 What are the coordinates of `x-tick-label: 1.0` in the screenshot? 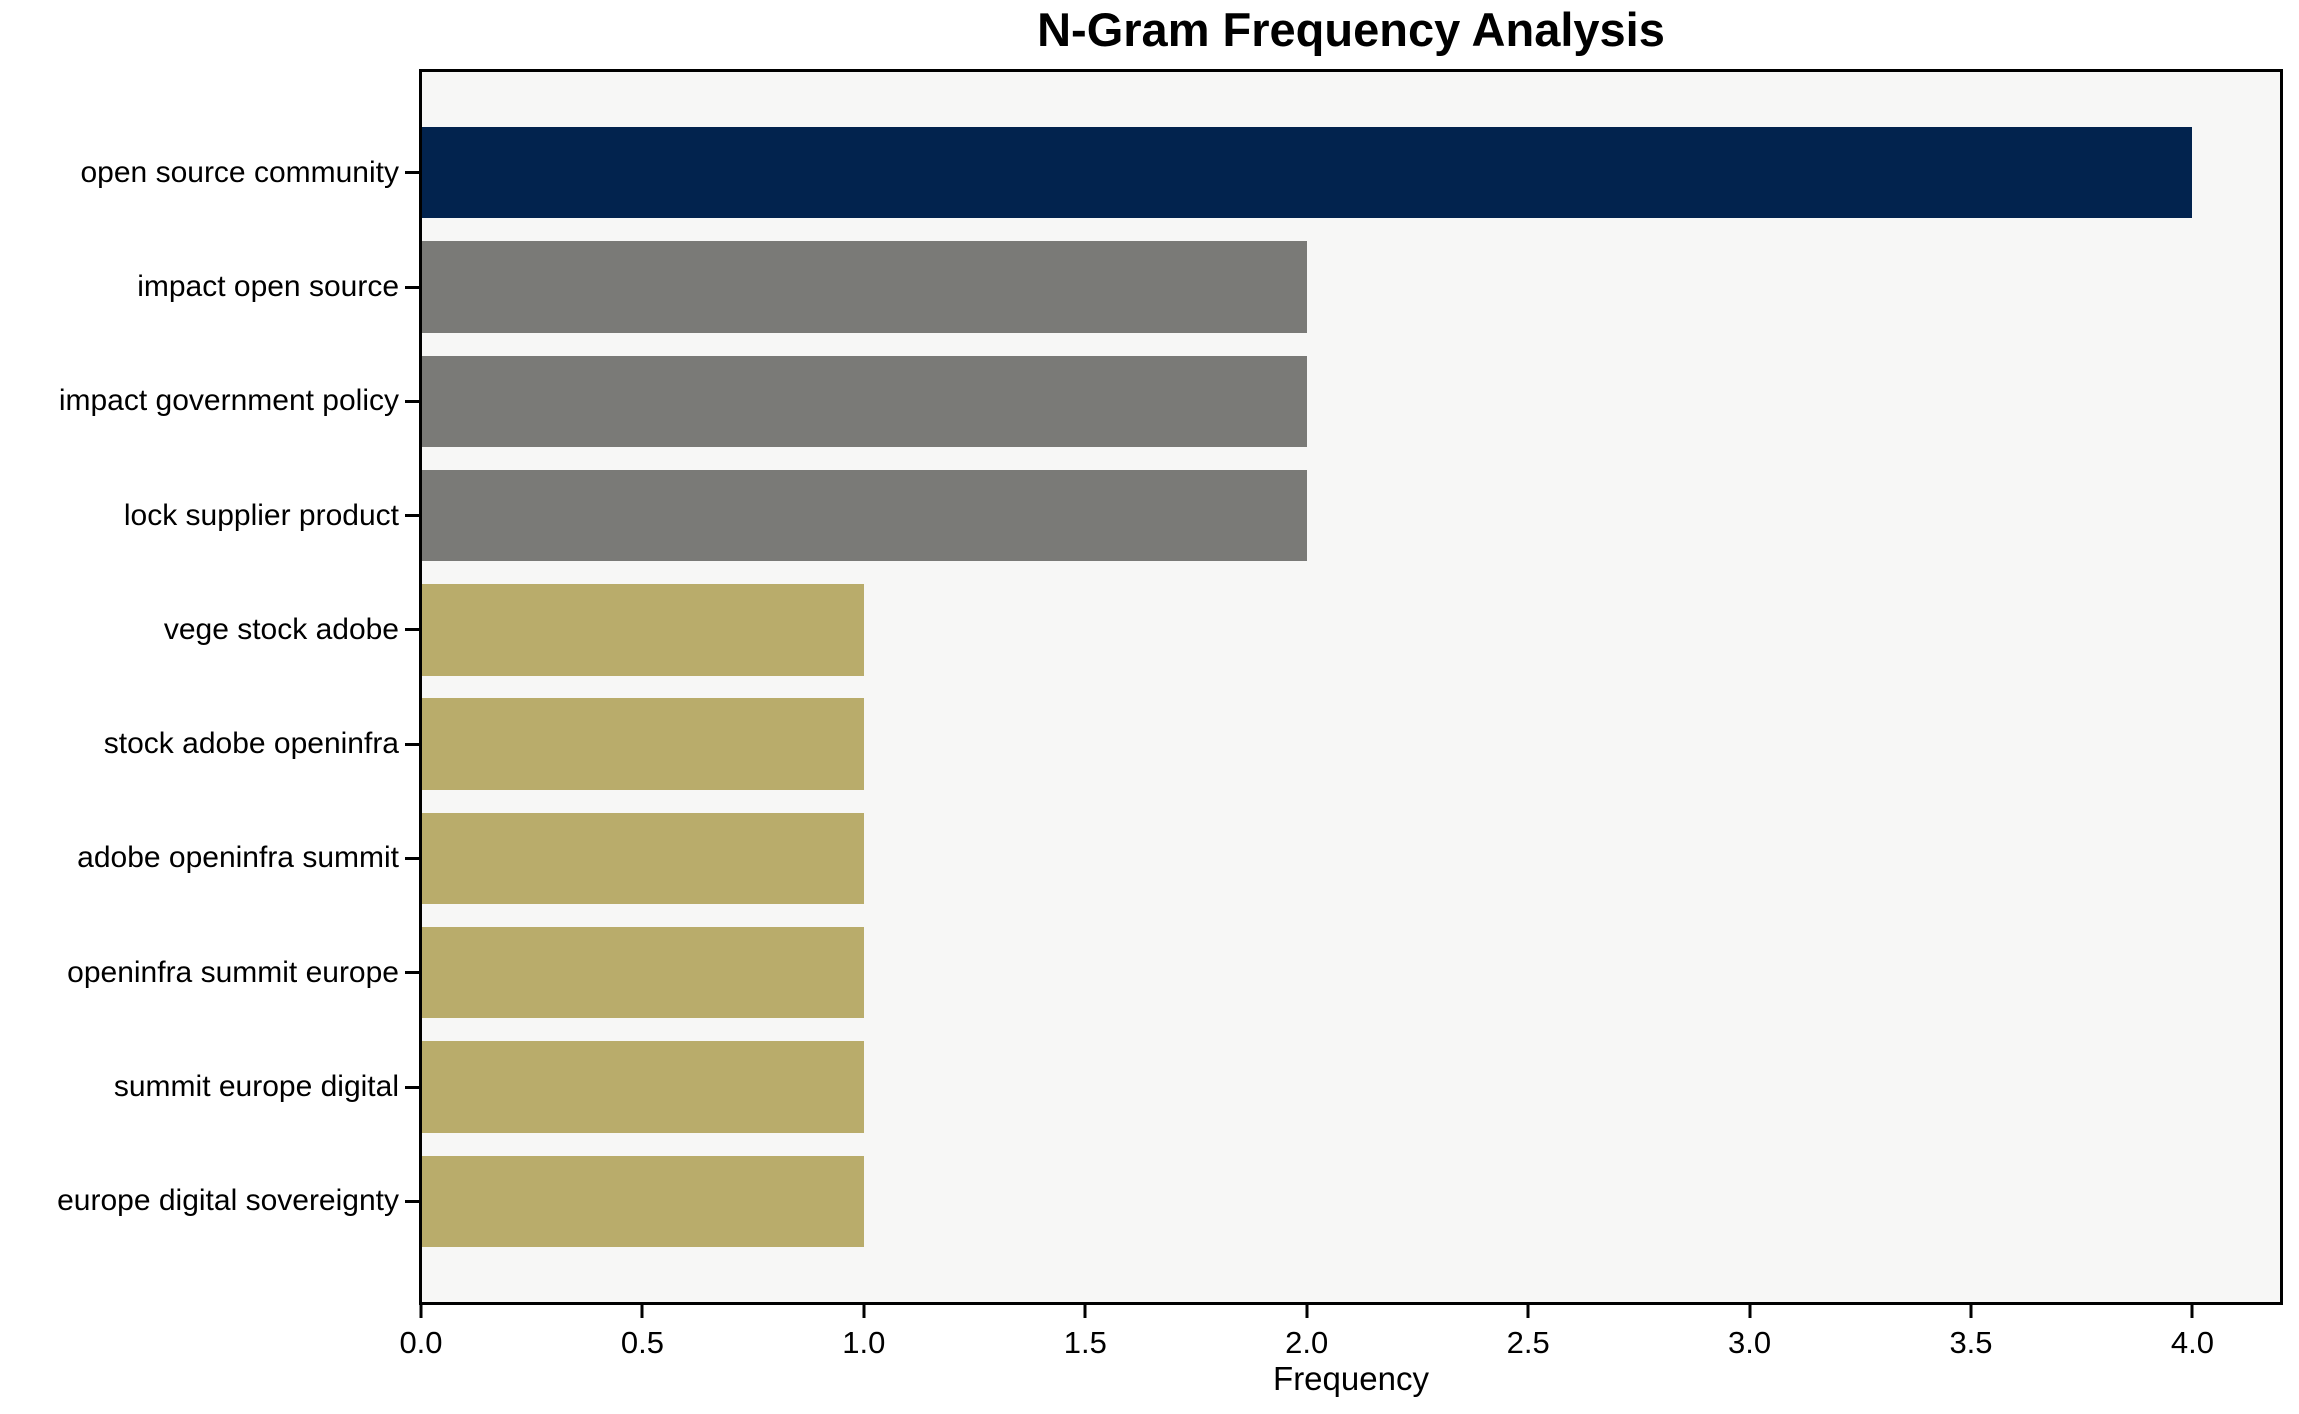 It's located at (864, 1342).